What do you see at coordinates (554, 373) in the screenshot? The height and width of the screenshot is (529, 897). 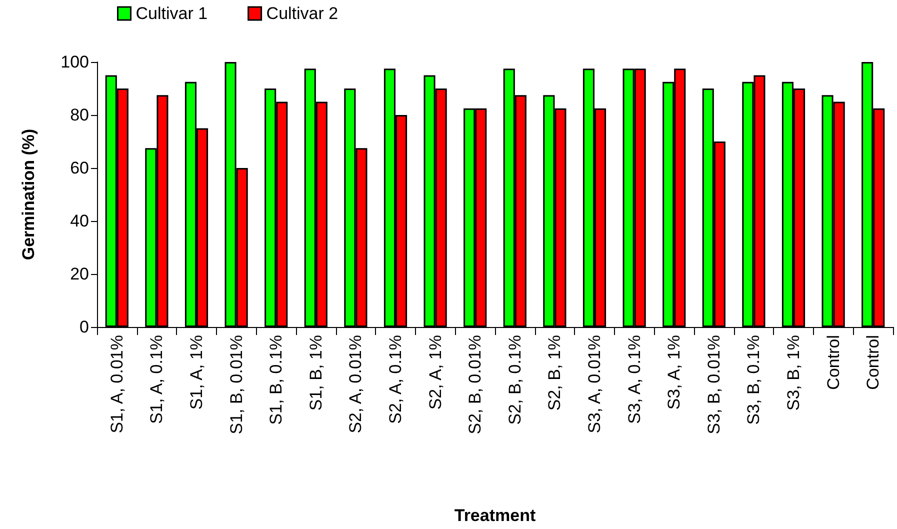 I see `x-tick-label: S2, B, 1%` at bounding box center [554, 373].